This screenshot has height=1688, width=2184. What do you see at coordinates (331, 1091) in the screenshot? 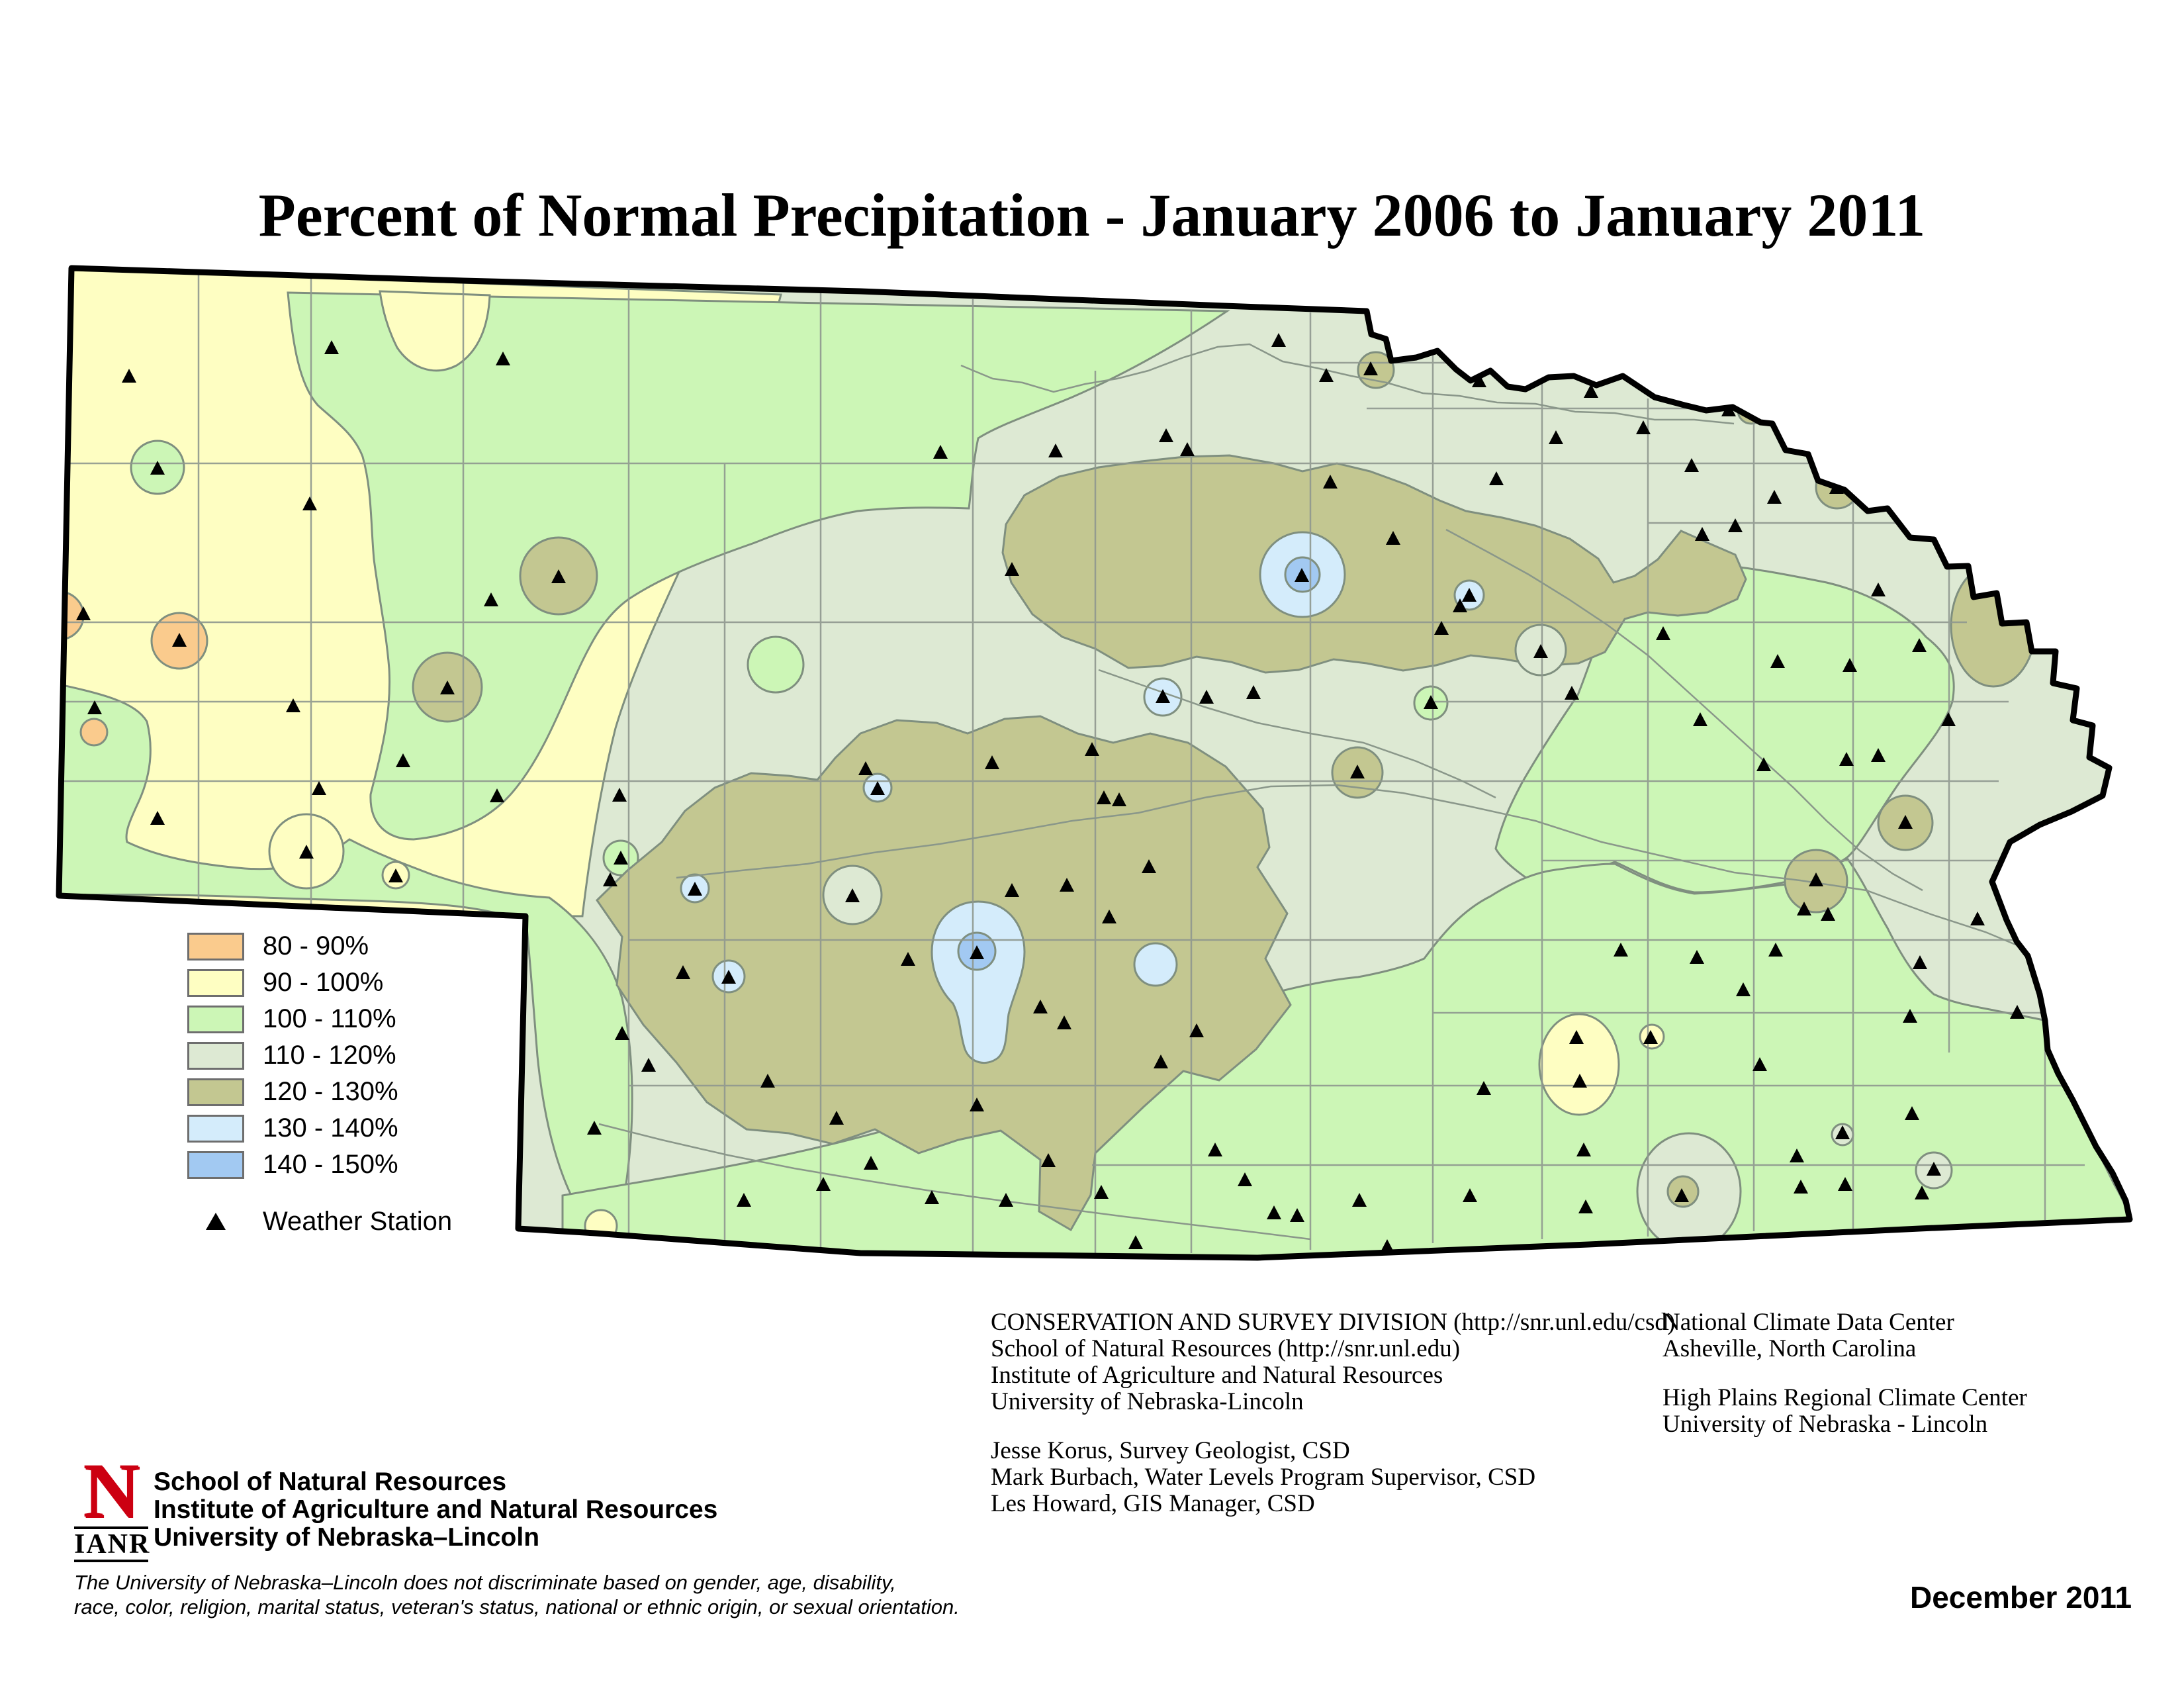
I see `legend-label: 120 - 130%` at bounding box center [331, 1091].